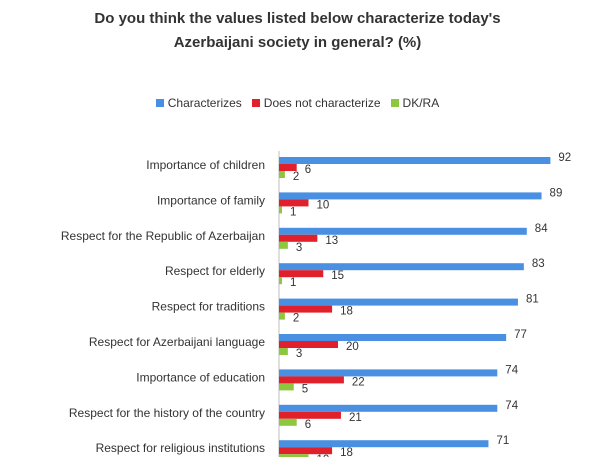  I want to click on data-label: 81, so click(532, 300).